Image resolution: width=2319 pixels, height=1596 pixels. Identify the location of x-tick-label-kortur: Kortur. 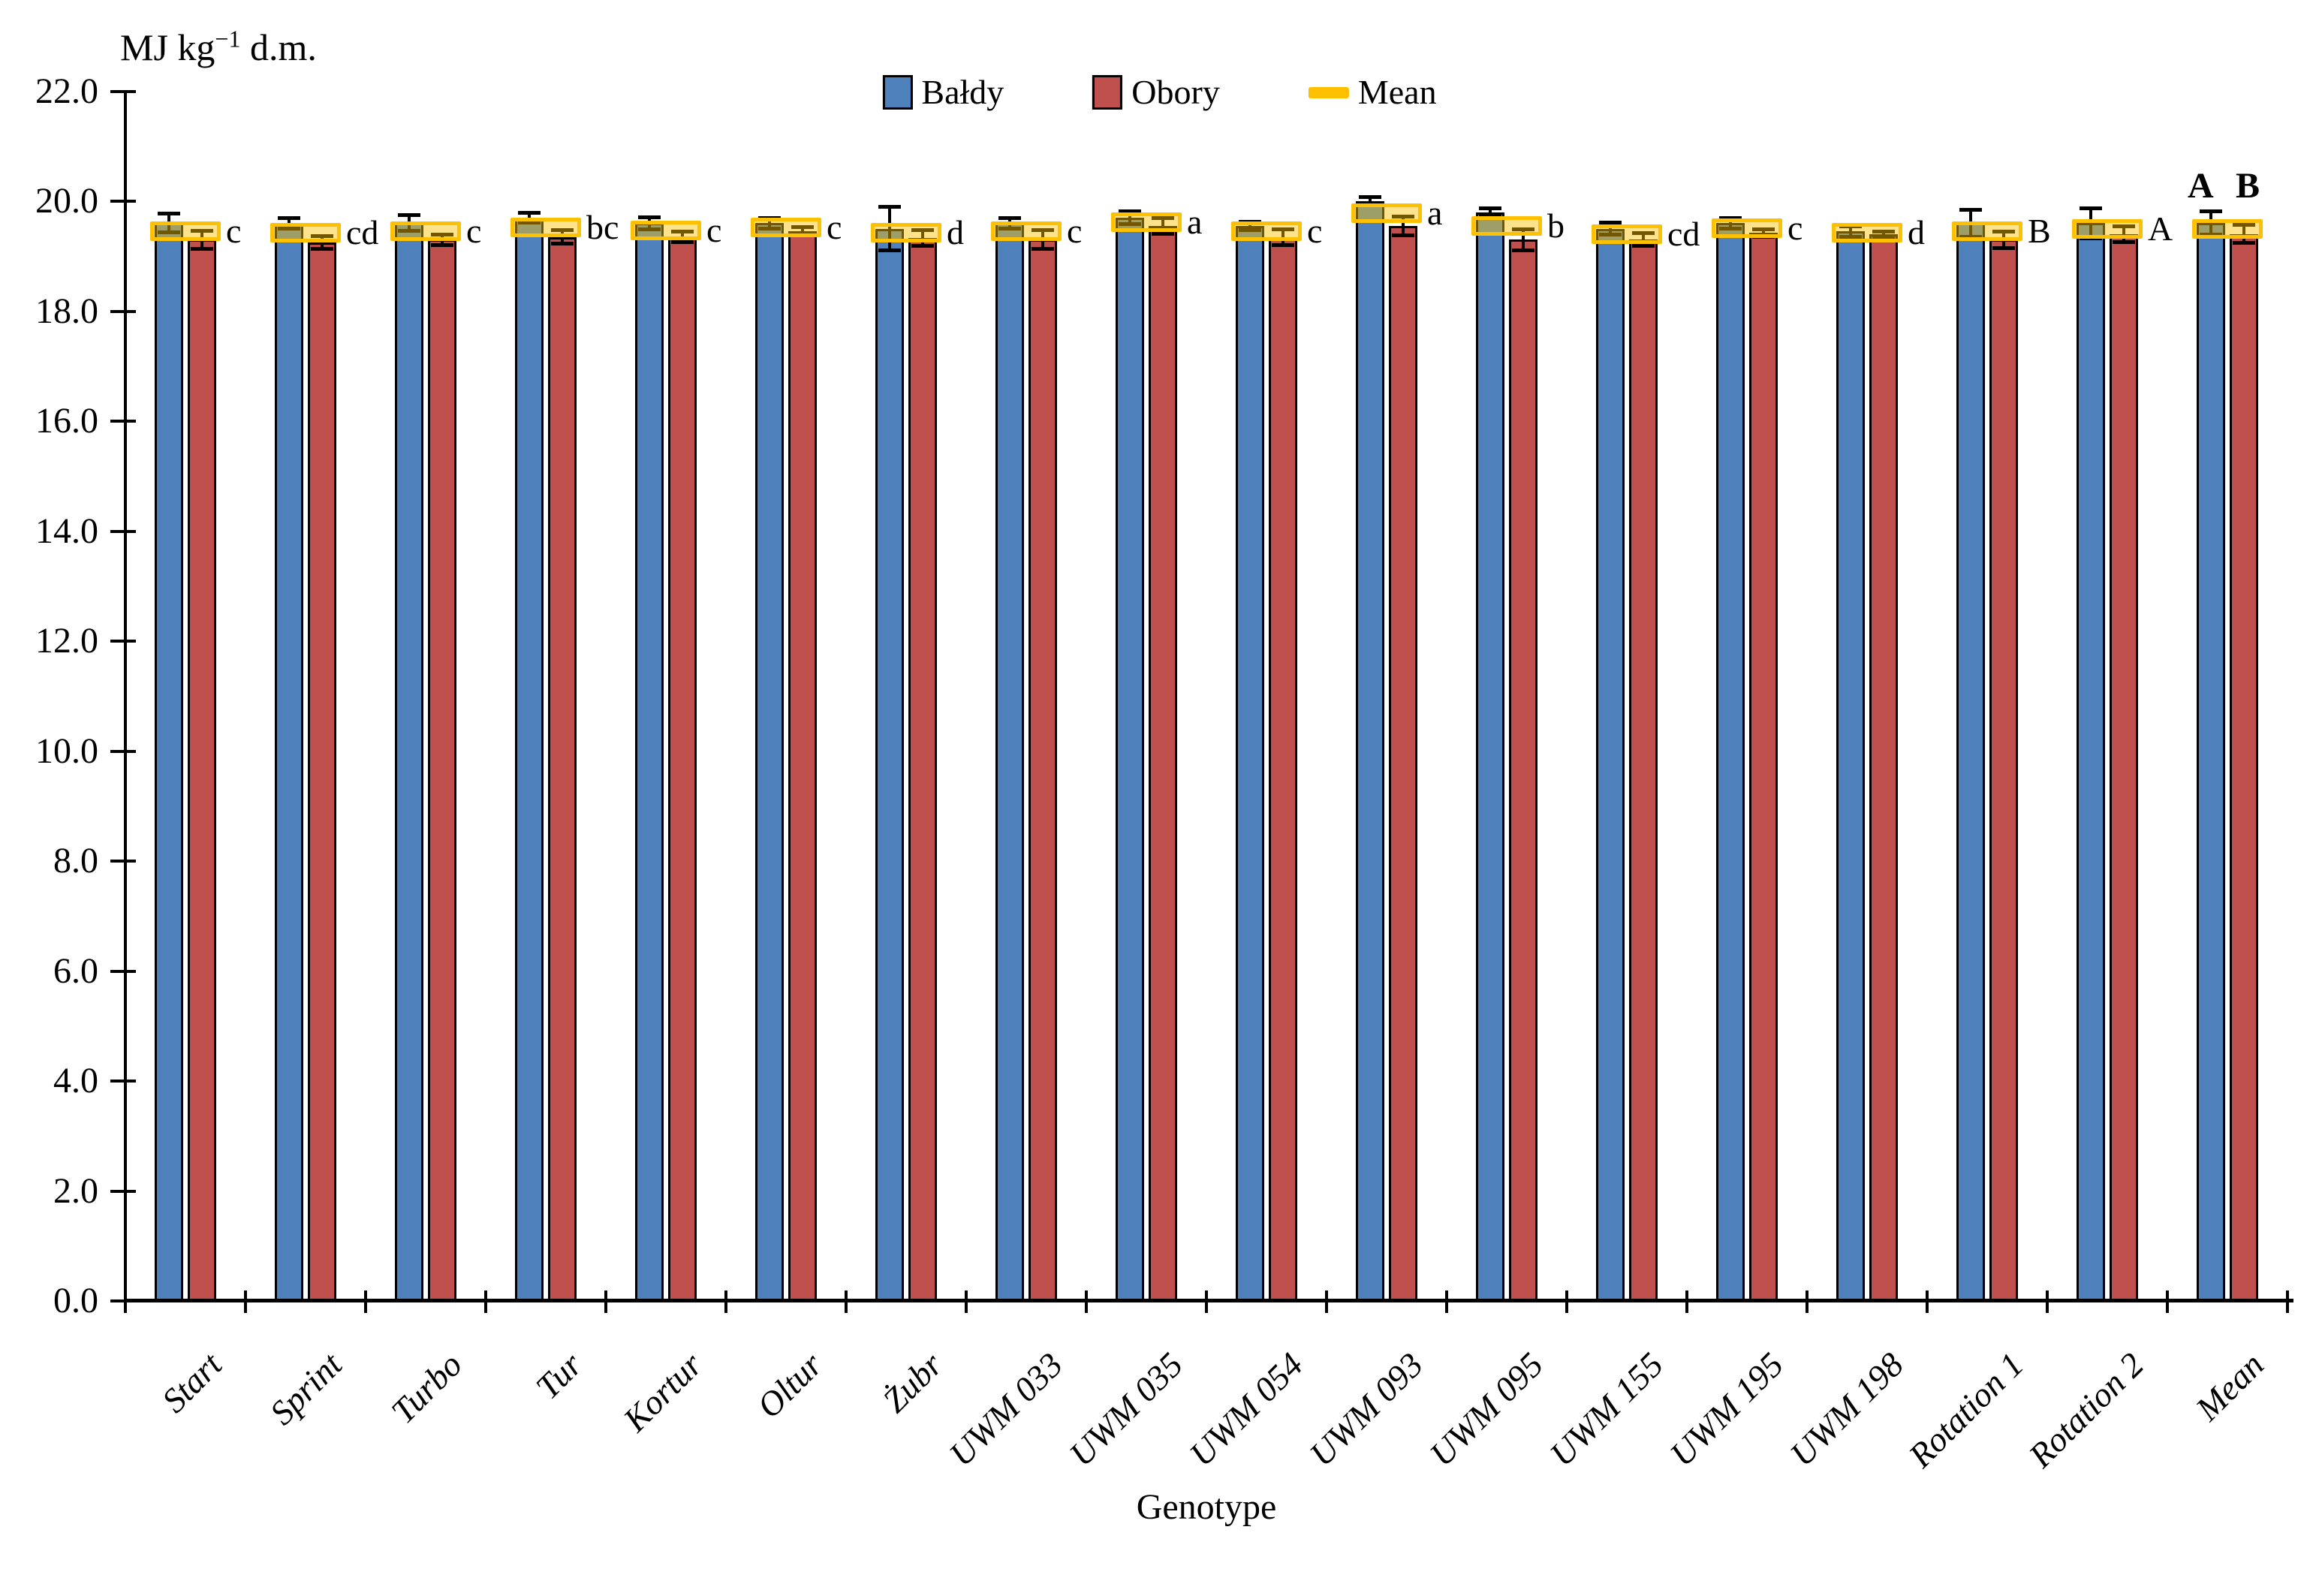
(663, 1392).